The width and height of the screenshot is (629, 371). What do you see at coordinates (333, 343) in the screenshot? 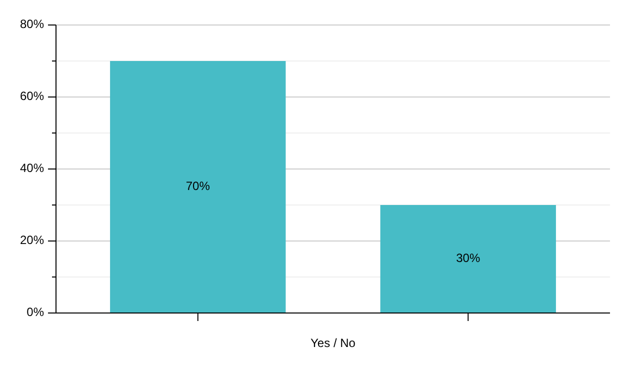
I see `x-axis-title: Yes / No` at bounding box center [333, 343].